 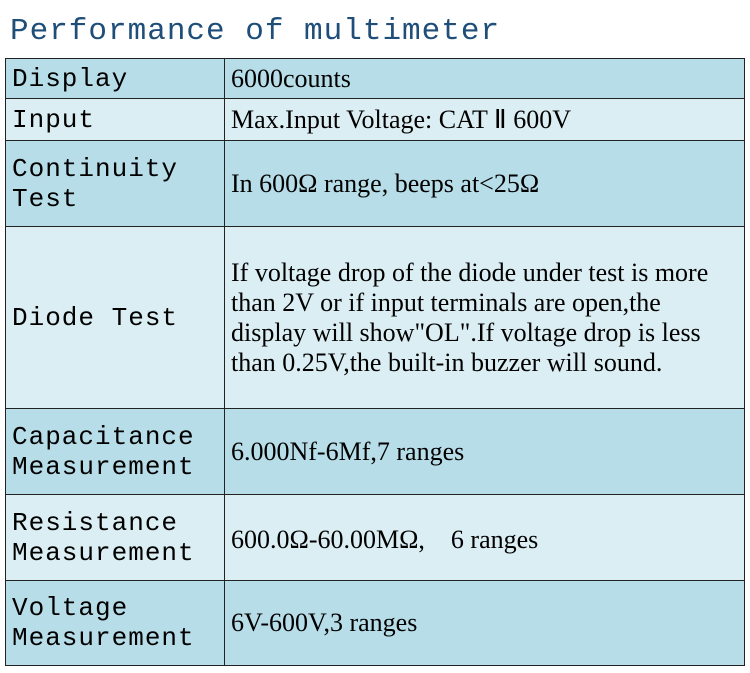 What do you see at coordinates (484, 183) in the screenshot?
I see `spec-value: In 600Ω range, beeps at<25Ω` at bounding box center [484, 183].